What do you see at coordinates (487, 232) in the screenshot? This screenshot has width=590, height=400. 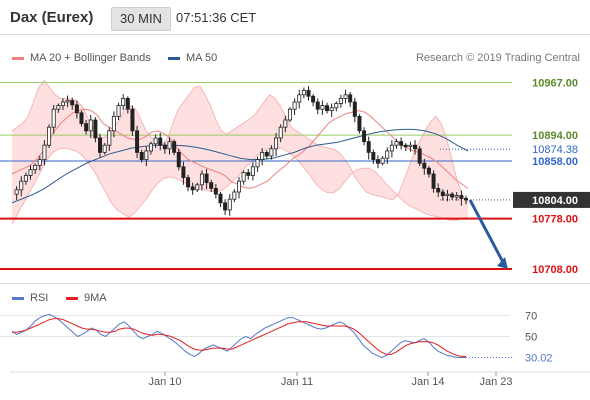 I see `forecast-arrow-shaft` at bounding box center [487, 232].